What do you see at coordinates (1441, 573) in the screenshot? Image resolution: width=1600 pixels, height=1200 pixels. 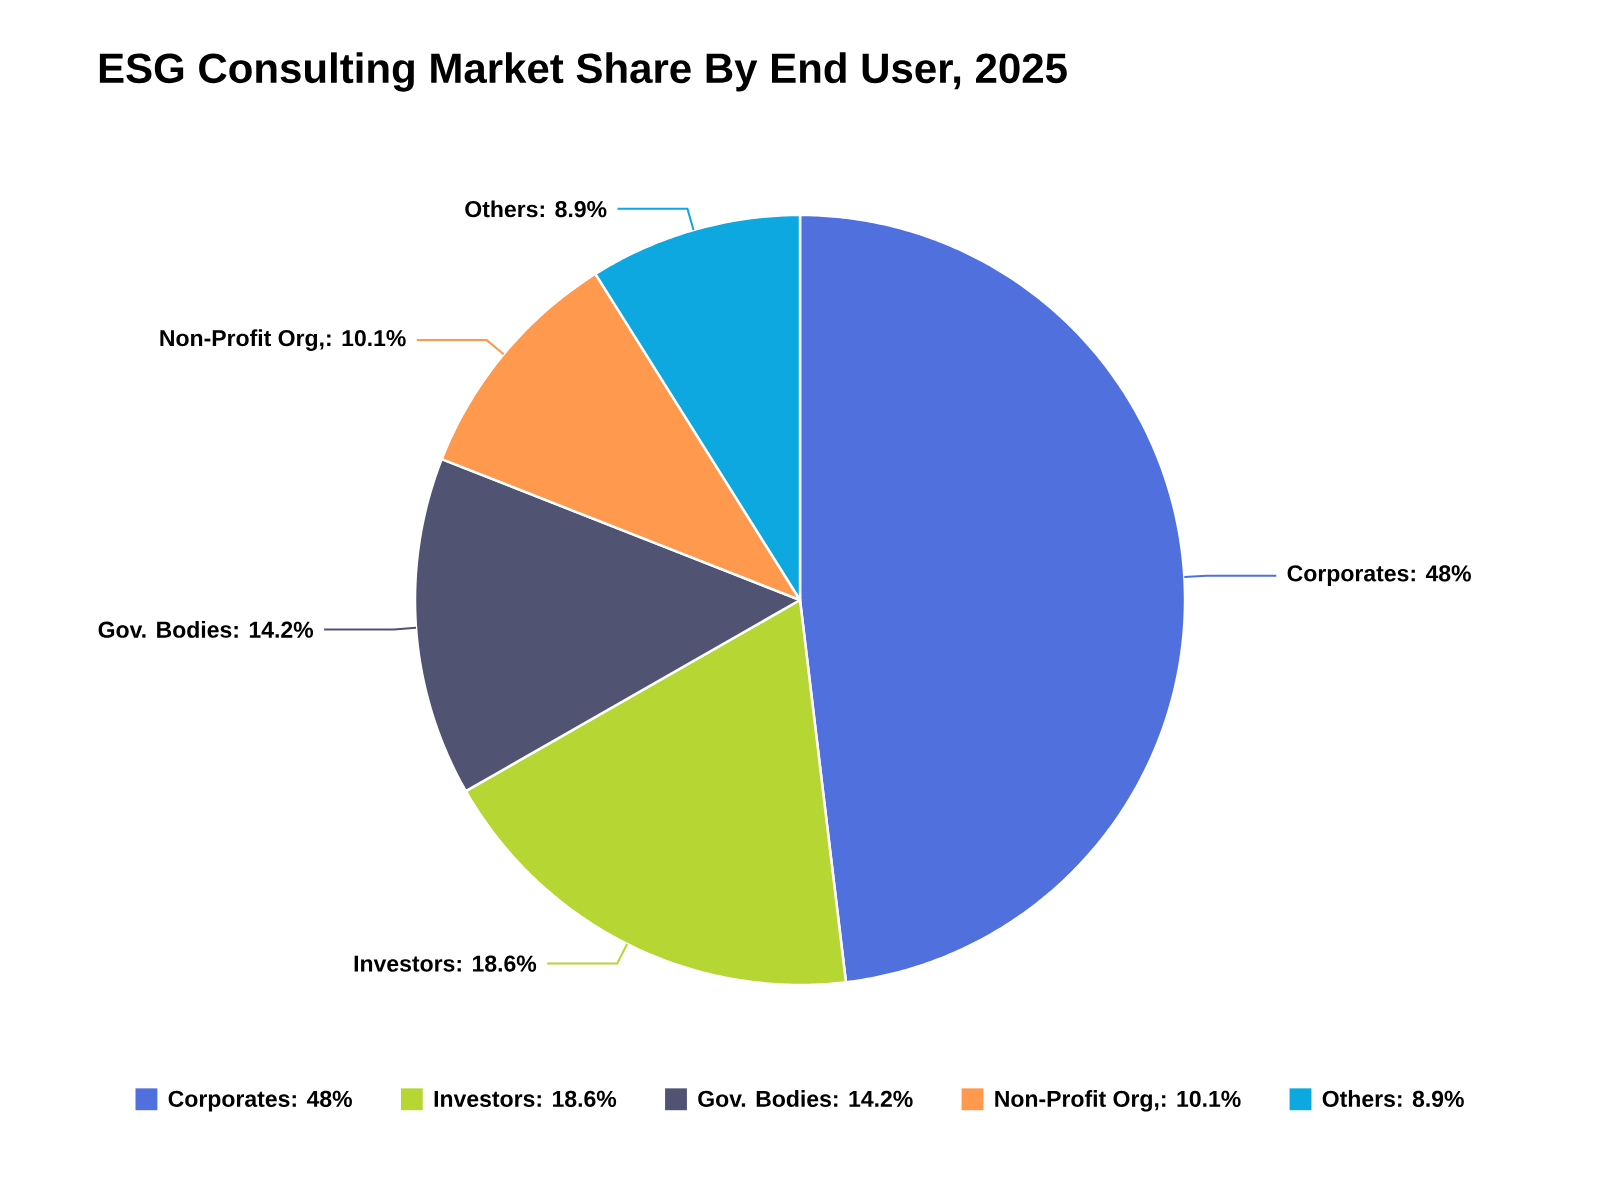 I see `data-label: : 48%` at bounding box center [1441, 573].